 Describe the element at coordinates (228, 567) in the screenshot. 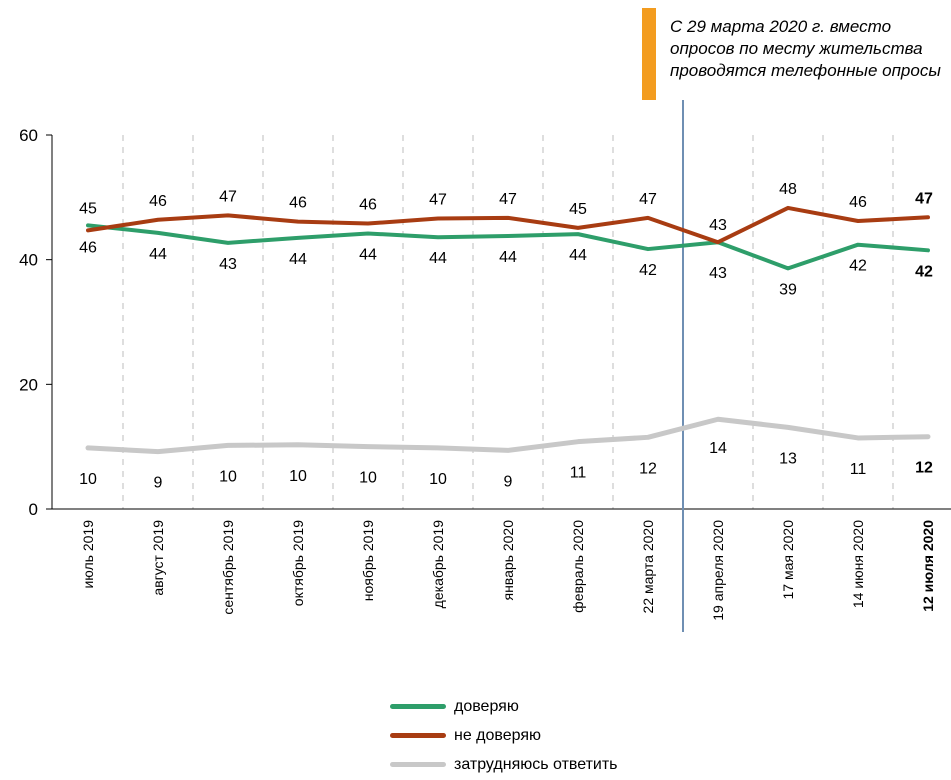

I see `x-tick-label: сентябрь 2019` at that location.